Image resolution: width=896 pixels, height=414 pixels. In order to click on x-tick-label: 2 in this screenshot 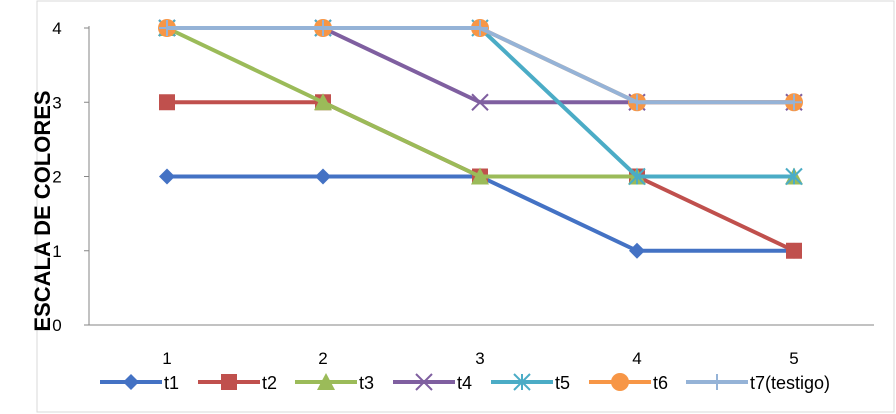, I will do `click(322, 358)`.